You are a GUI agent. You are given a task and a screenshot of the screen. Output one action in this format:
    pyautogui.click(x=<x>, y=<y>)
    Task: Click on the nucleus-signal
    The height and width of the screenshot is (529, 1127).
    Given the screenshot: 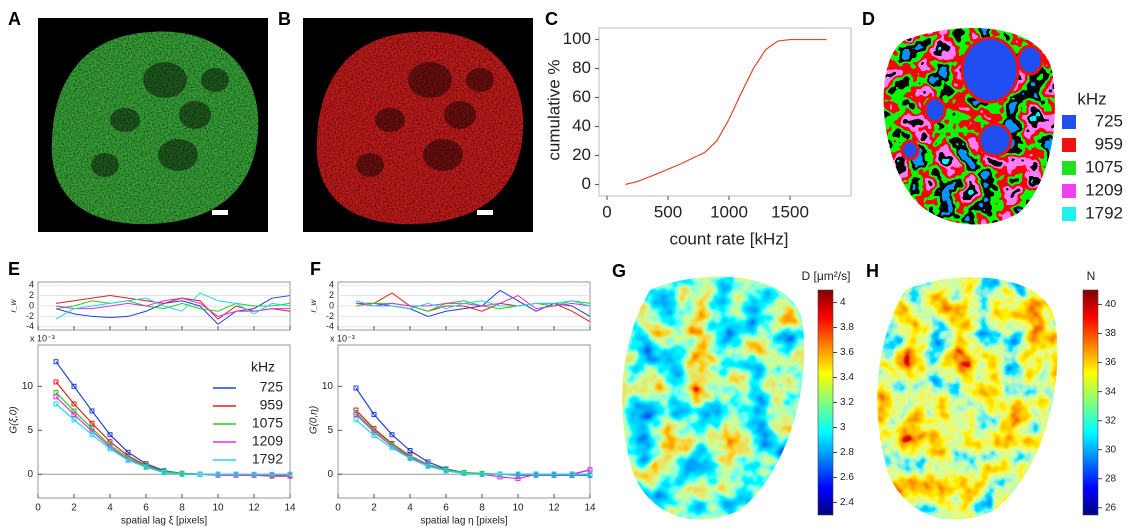 What is the action you would take?
    pyautogui.click(x=155, y=128)
    